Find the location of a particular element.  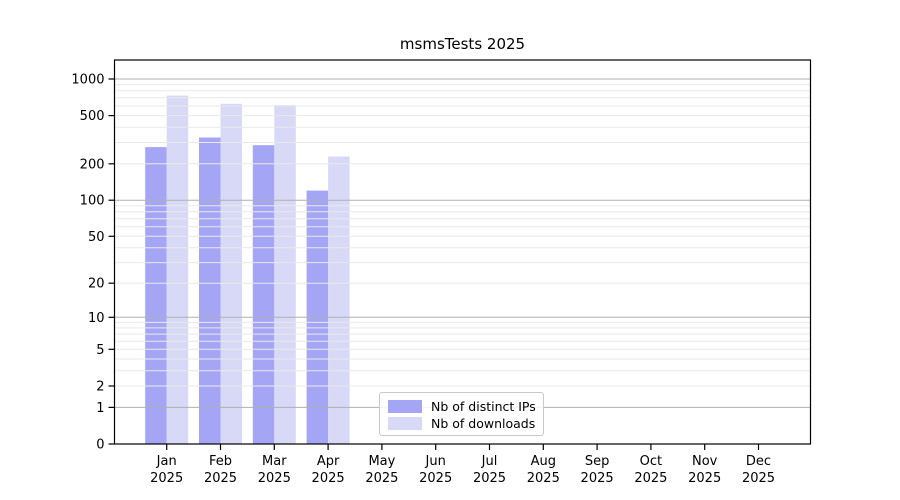

x-tick-year-nov: 2025 is located at coordinates (704, 478).